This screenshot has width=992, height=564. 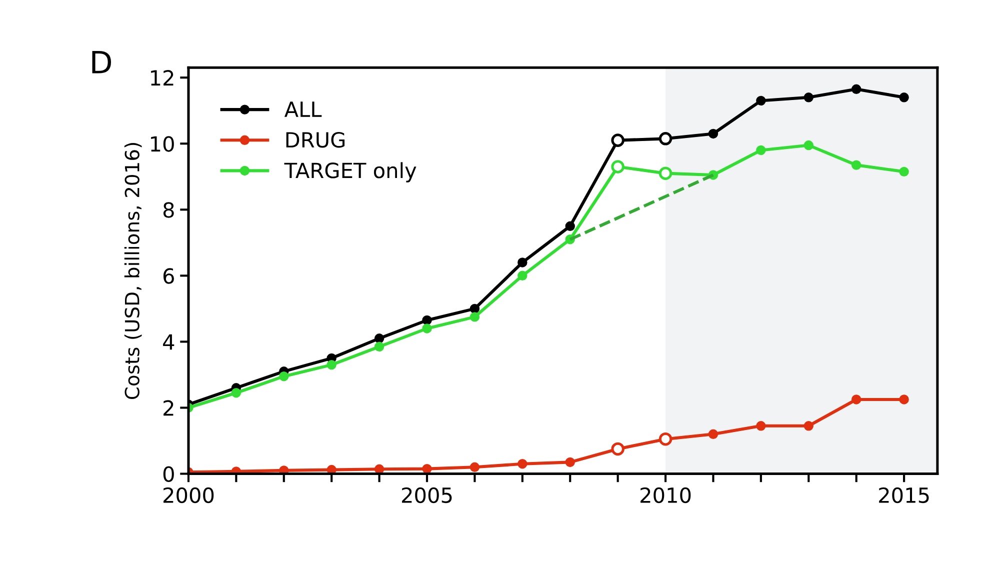 I want to click on x-tick-label: 2015, so click(x=904, y=495).